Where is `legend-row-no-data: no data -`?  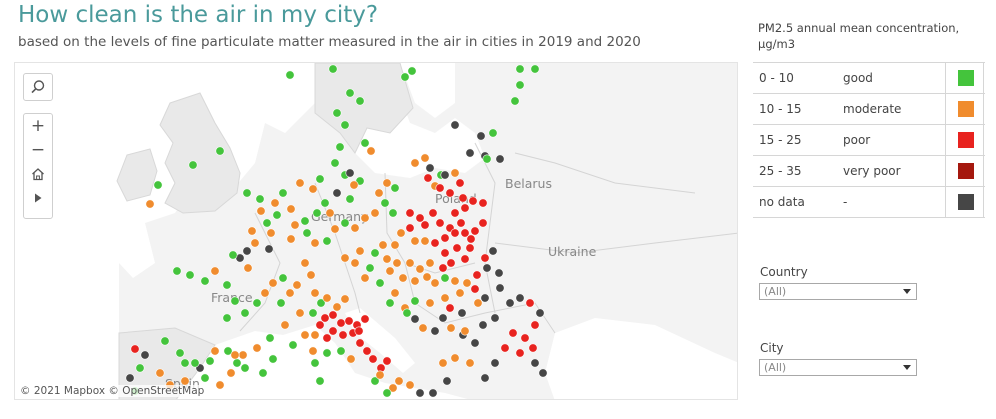 legend-row-no-data: no data - is located at coordinates (869, 202).